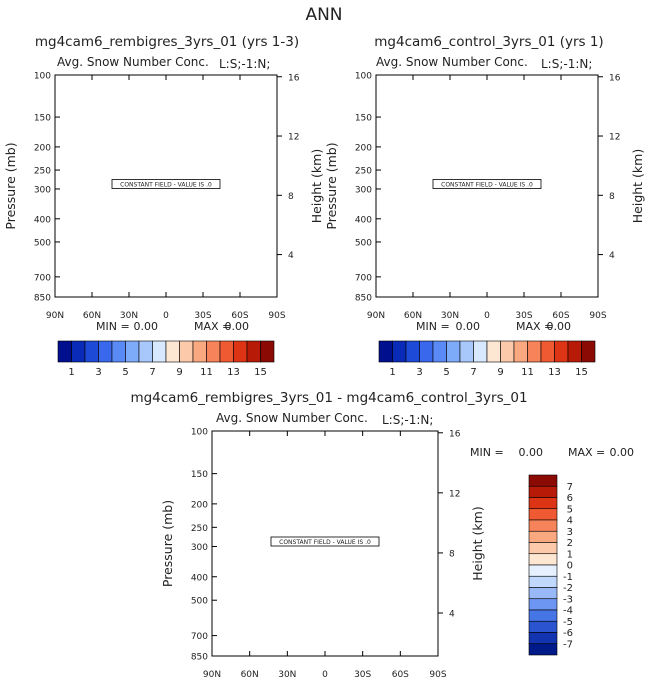 Image resolution: width=648 pixels, height=682 pixels. Describe the element at coordinates (637, 186) in the screenshot. I see `y2-axis-label: Height (km)` at that location.